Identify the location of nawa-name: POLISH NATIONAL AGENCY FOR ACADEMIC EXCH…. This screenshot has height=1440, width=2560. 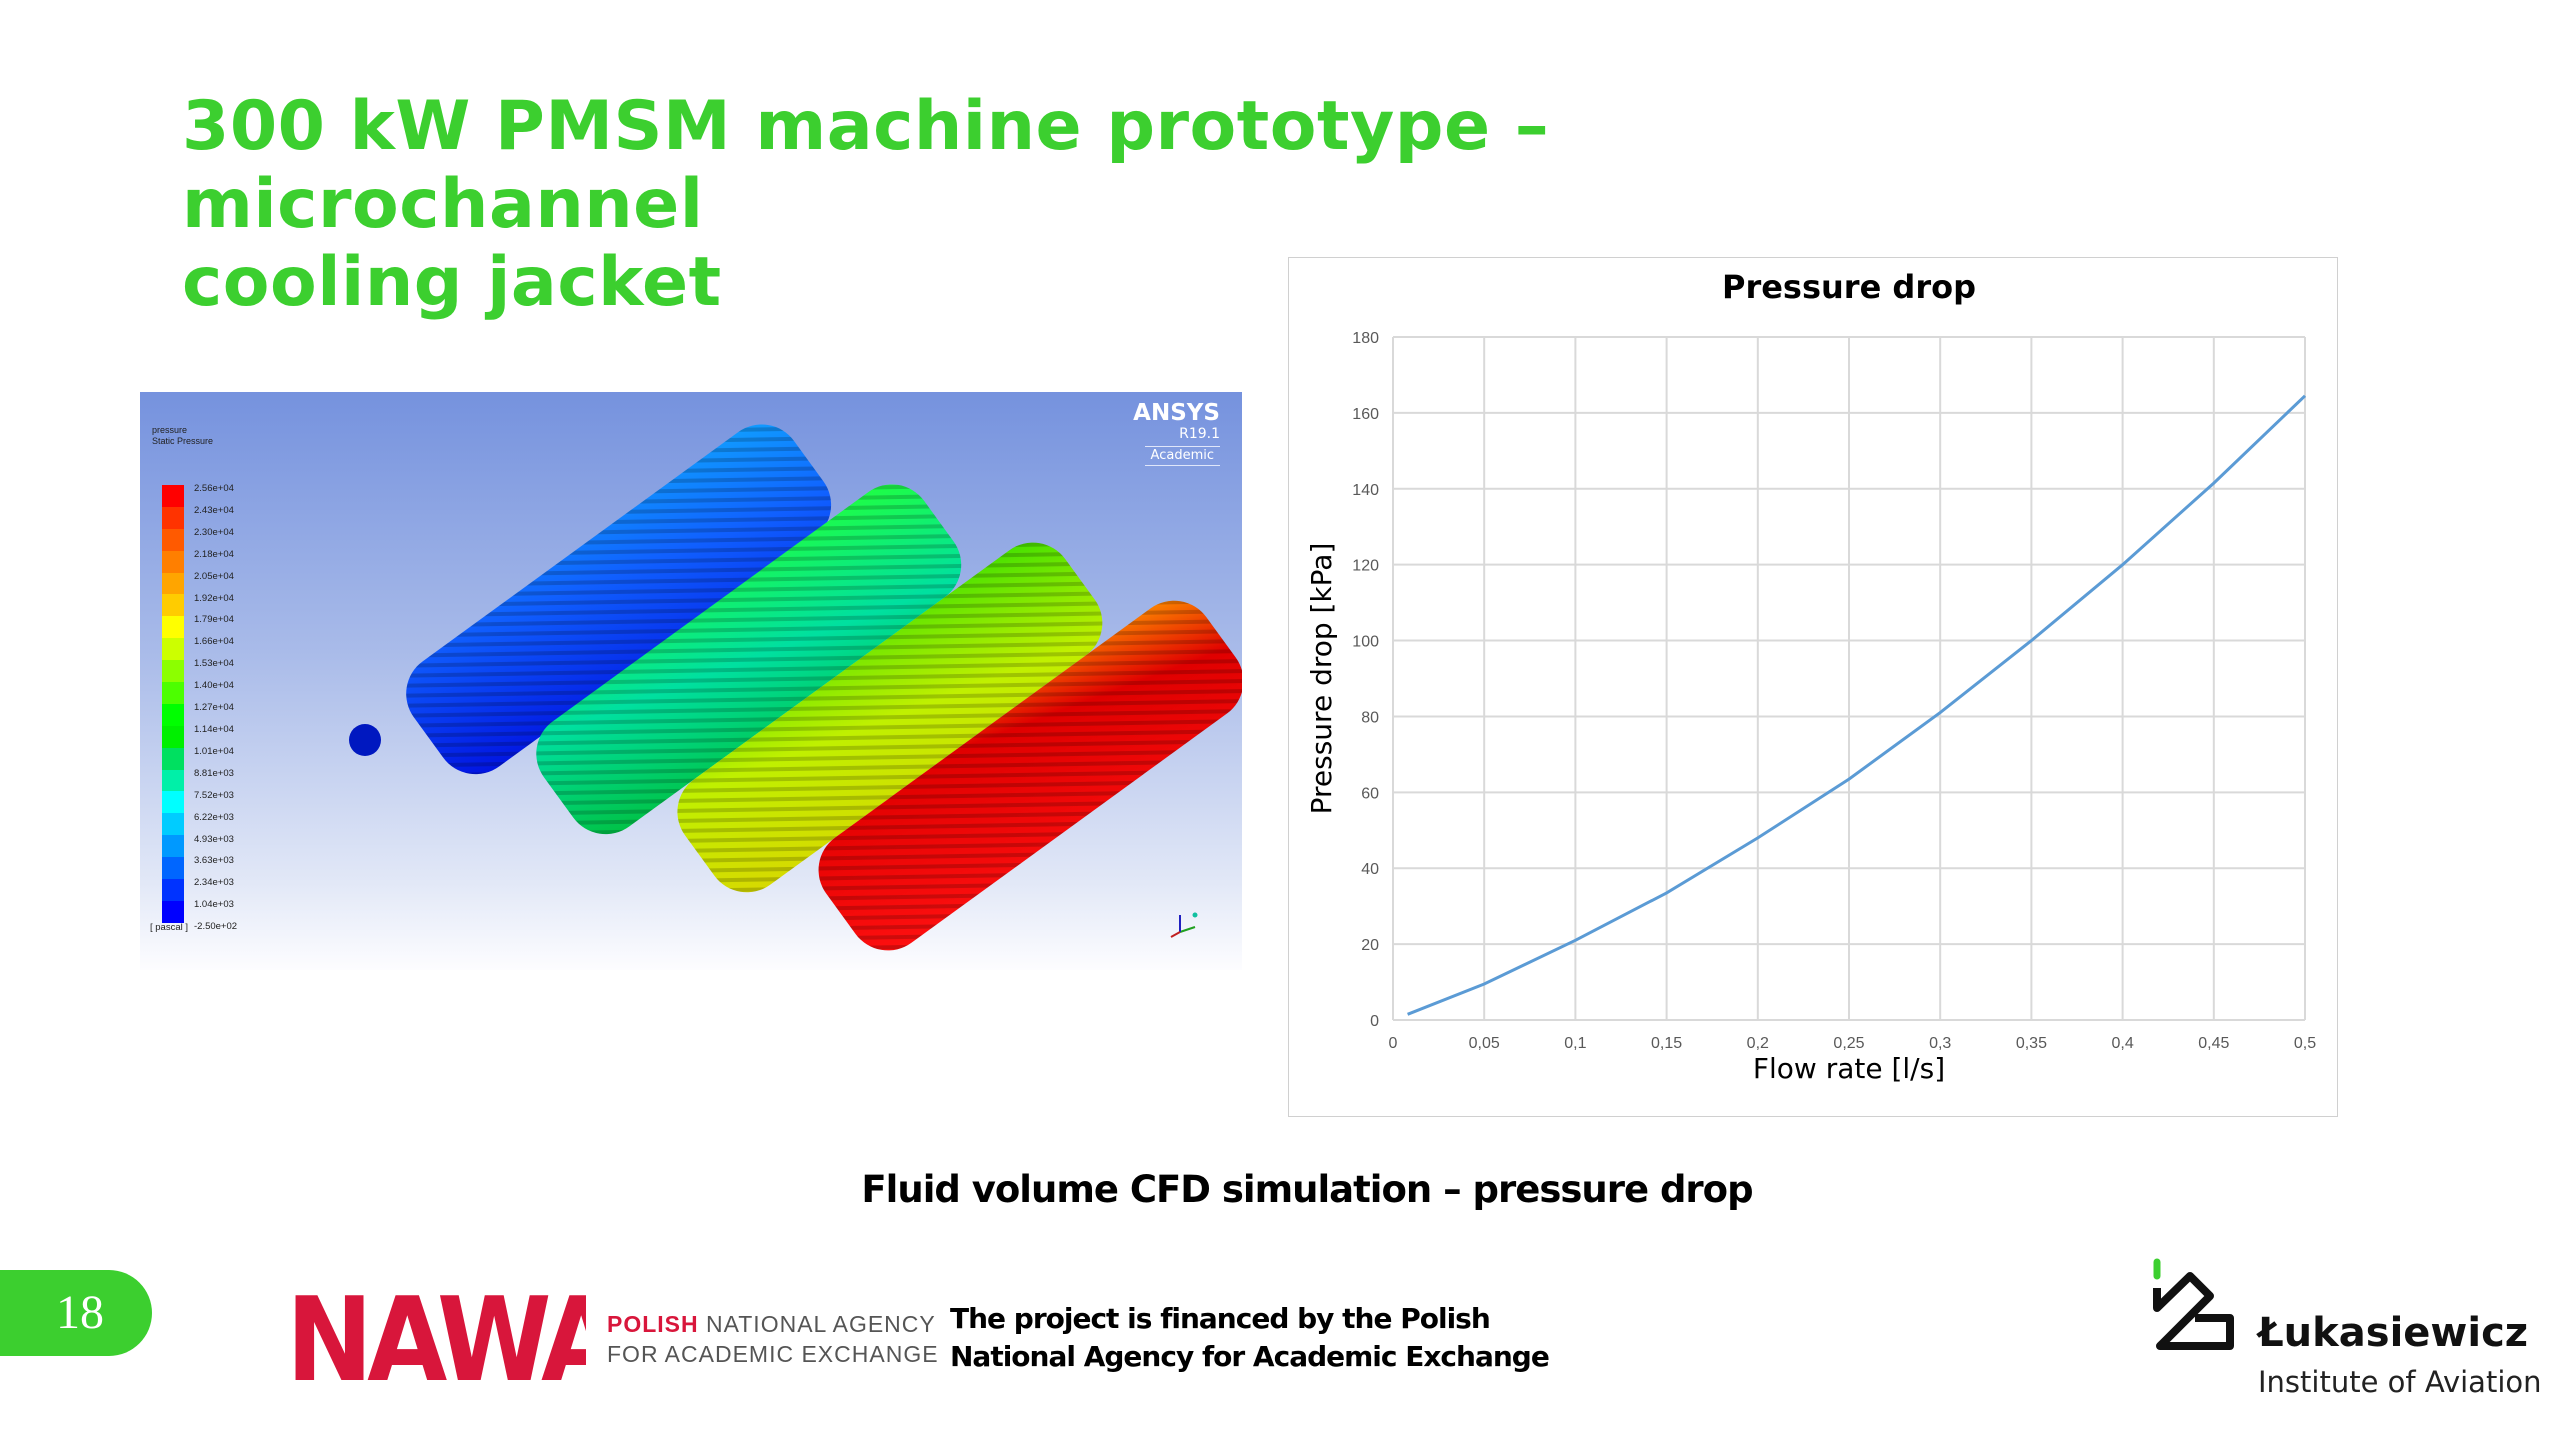
(773, 1339).